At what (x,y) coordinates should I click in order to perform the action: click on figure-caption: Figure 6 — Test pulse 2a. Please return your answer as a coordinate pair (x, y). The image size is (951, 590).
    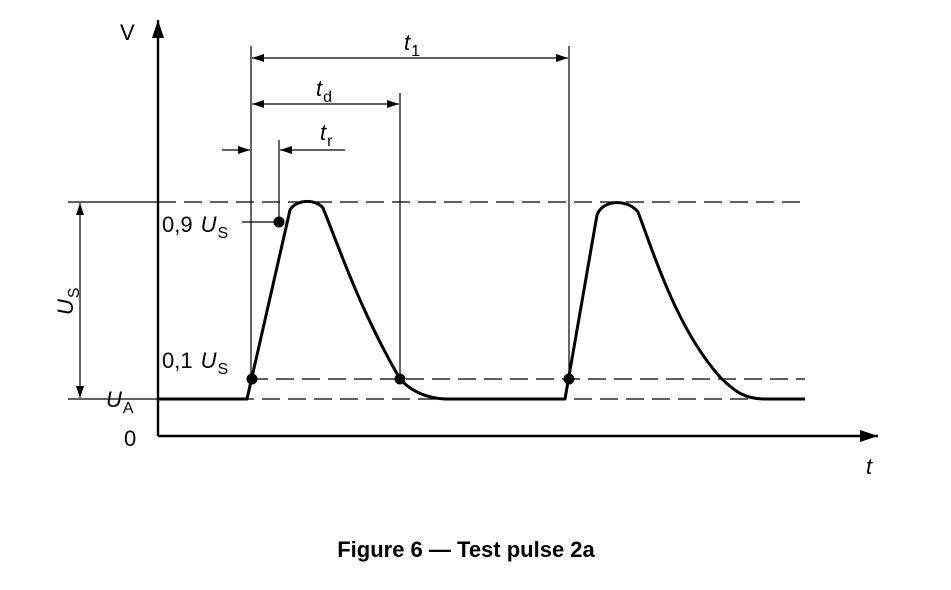
    Looking at the image, I should click on (466, 549).